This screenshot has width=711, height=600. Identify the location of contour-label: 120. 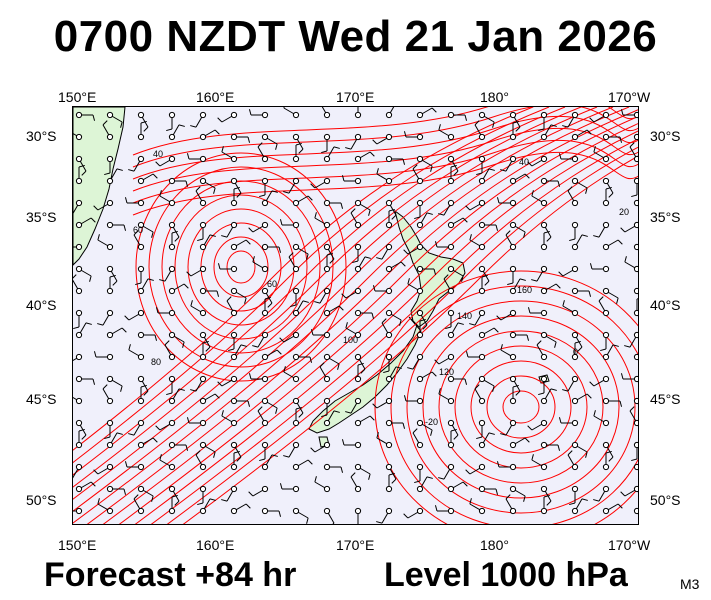
(446, 372).